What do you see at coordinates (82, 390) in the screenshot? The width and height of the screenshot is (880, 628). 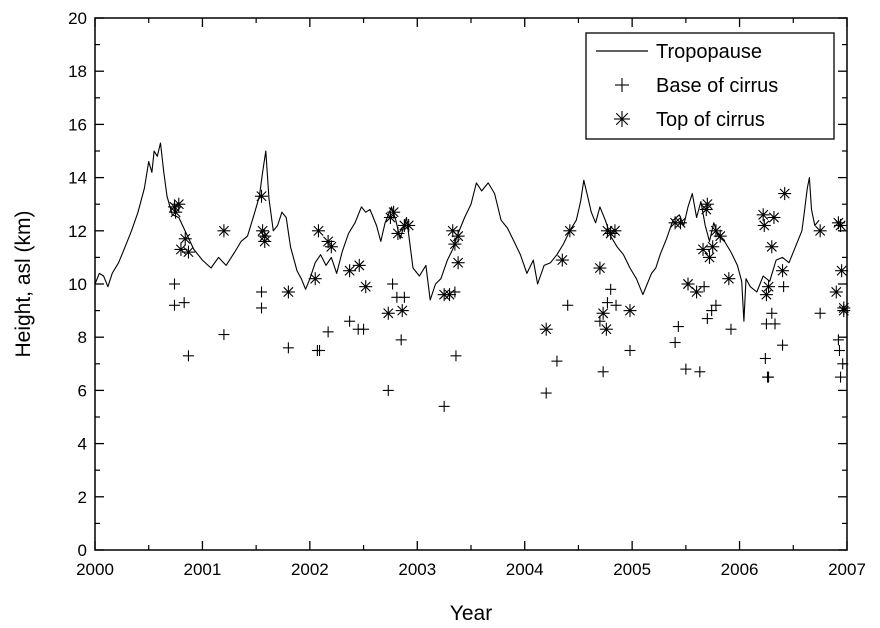 I see `y-tick-label: 6` at bounding box center [82, 390].